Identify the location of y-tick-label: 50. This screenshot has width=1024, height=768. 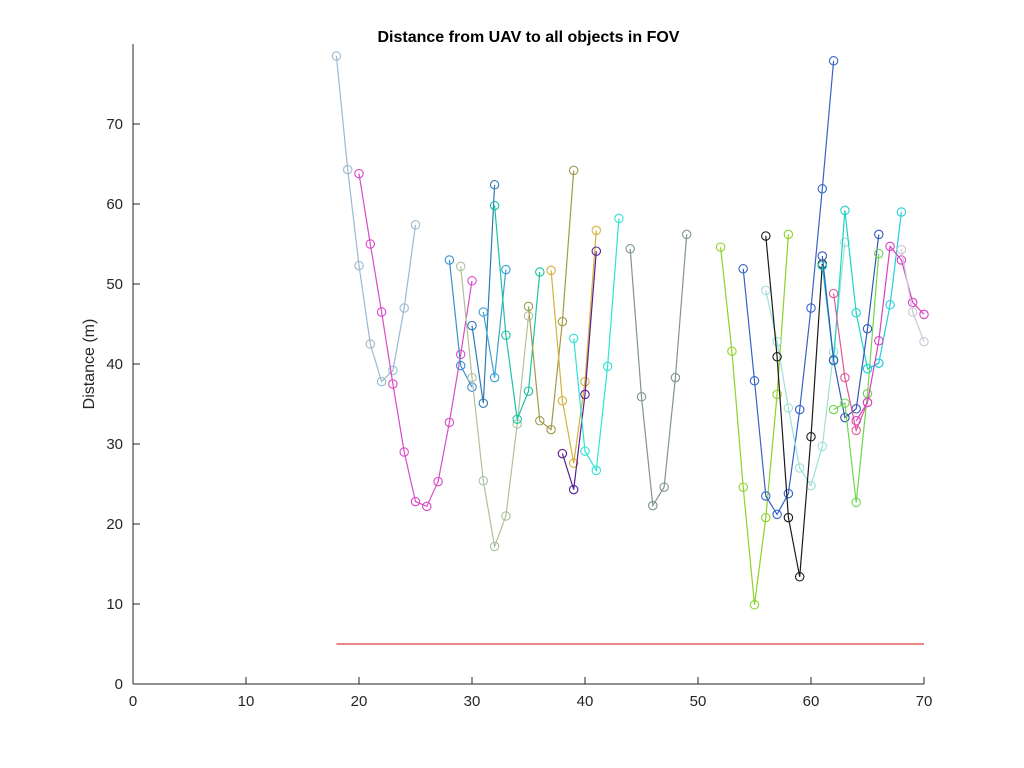
(114, 284).